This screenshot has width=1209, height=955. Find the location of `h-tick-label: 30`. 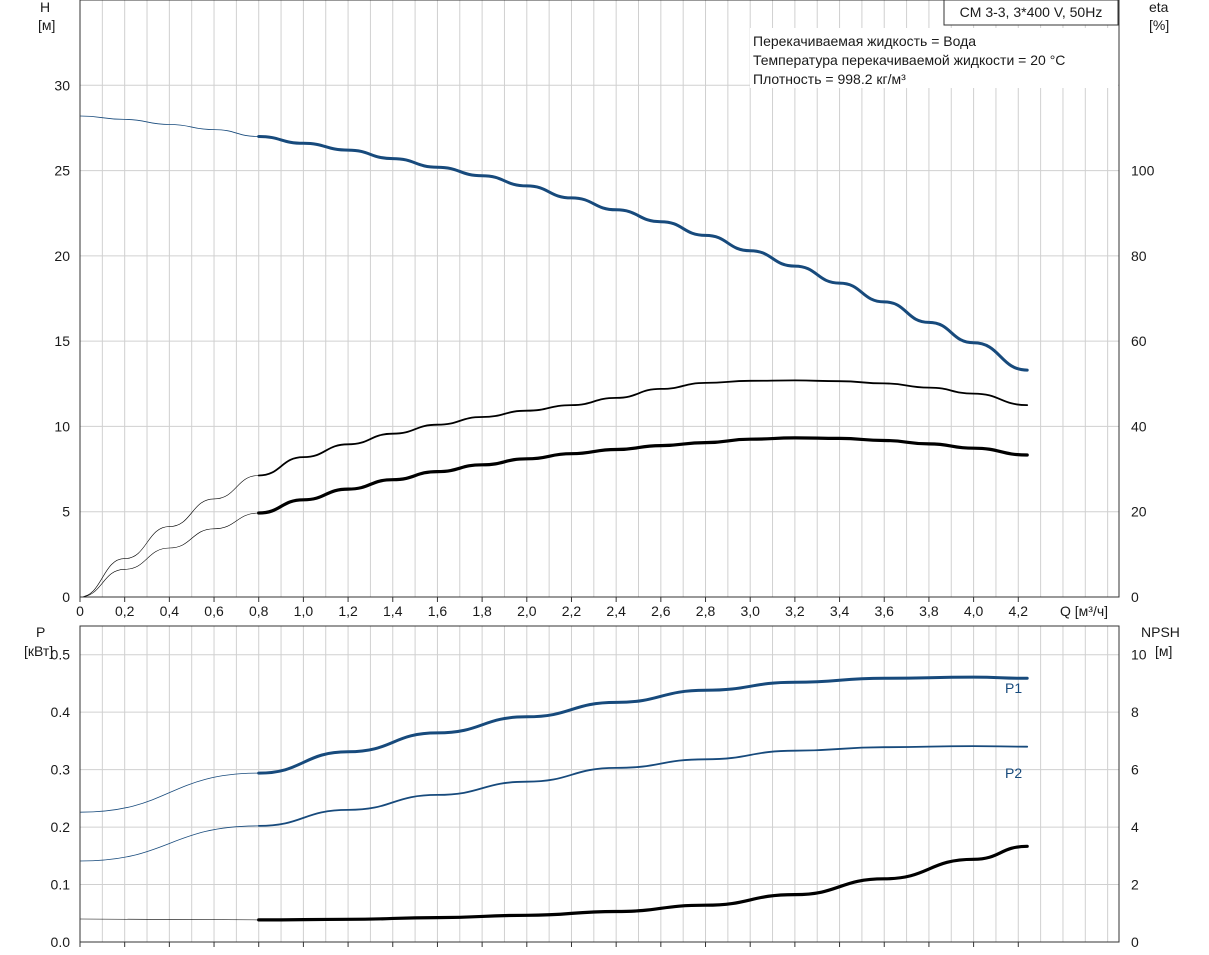

h-tick-label: 30 is located at coordinates (62, 85).